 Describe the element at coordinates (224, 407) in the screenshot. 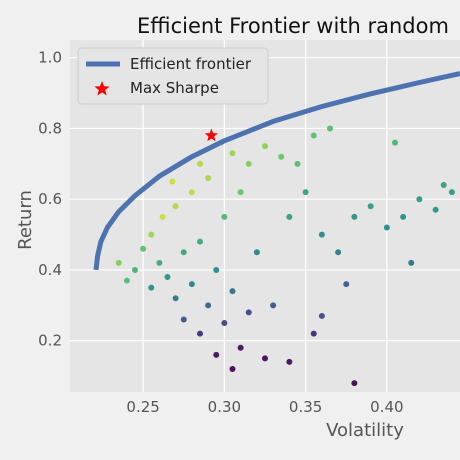

I see `x-tick-label: 0.30` at that location.